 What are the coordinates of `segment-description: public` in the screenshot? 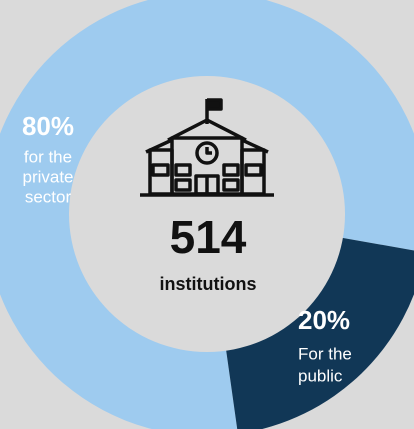 It's located at (320, 375).